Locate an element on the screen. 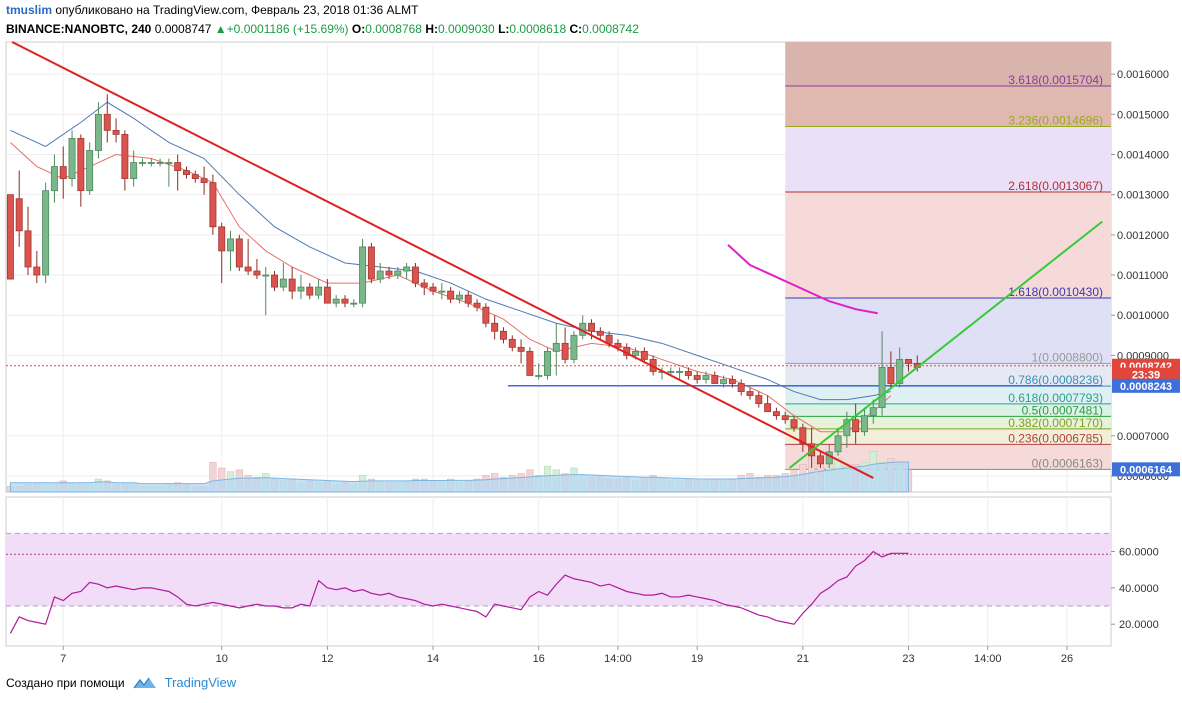 The height and width of the screenshot is (703, 1182). magenta-ma-line is located at coordinates (802, 279).